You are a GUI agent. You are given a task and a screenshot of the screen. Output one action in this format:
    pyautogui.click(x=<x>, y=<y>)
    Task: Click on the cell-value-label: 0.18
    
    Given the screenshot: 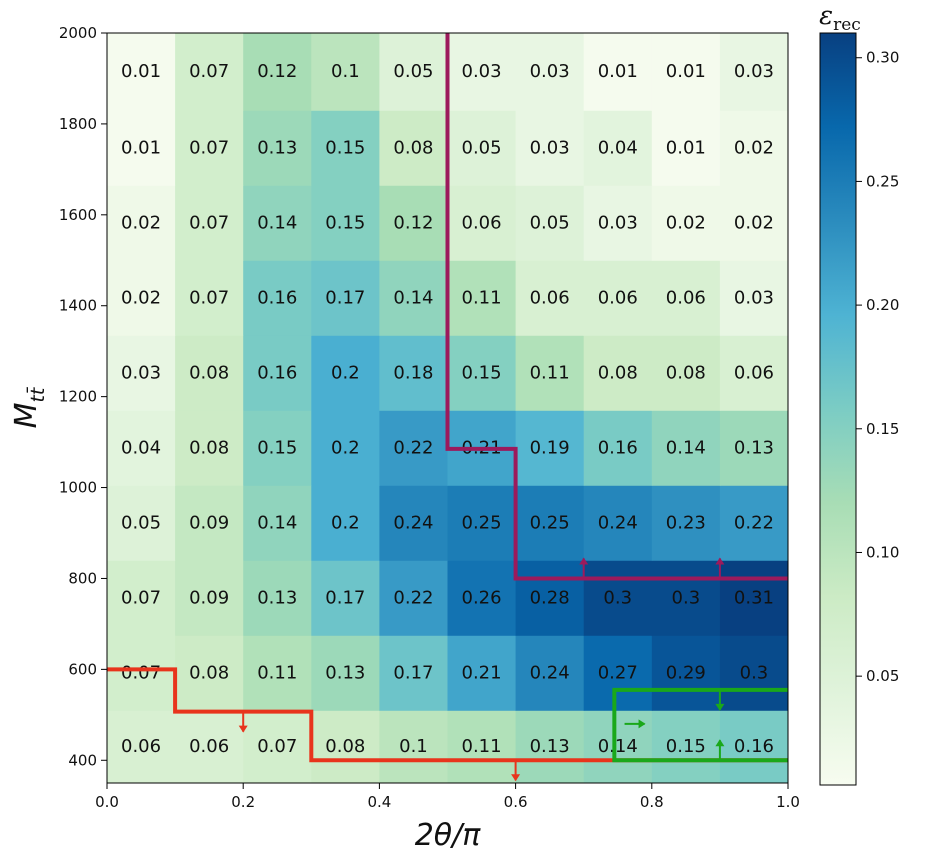 What is the action you would take?
    pyautogui.click(x=413, y=372)
    